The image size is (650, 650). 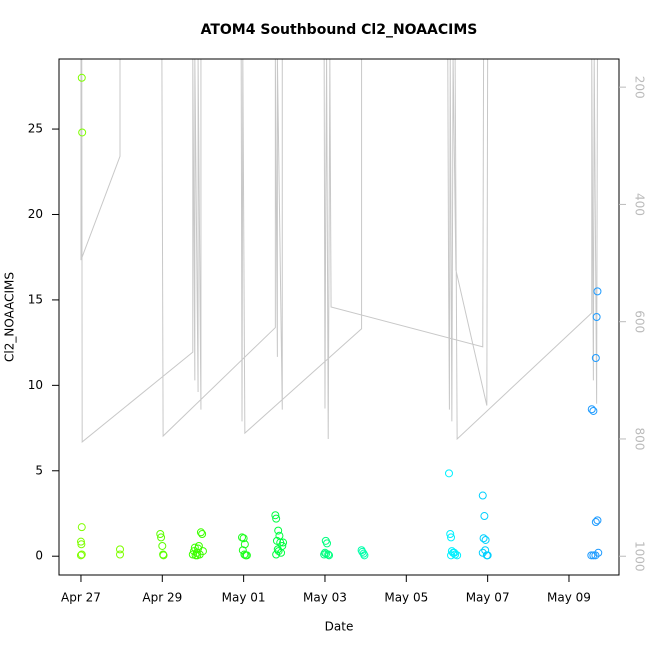 I want to click on y2-tick-label: 600, so click(x=640, y=321).